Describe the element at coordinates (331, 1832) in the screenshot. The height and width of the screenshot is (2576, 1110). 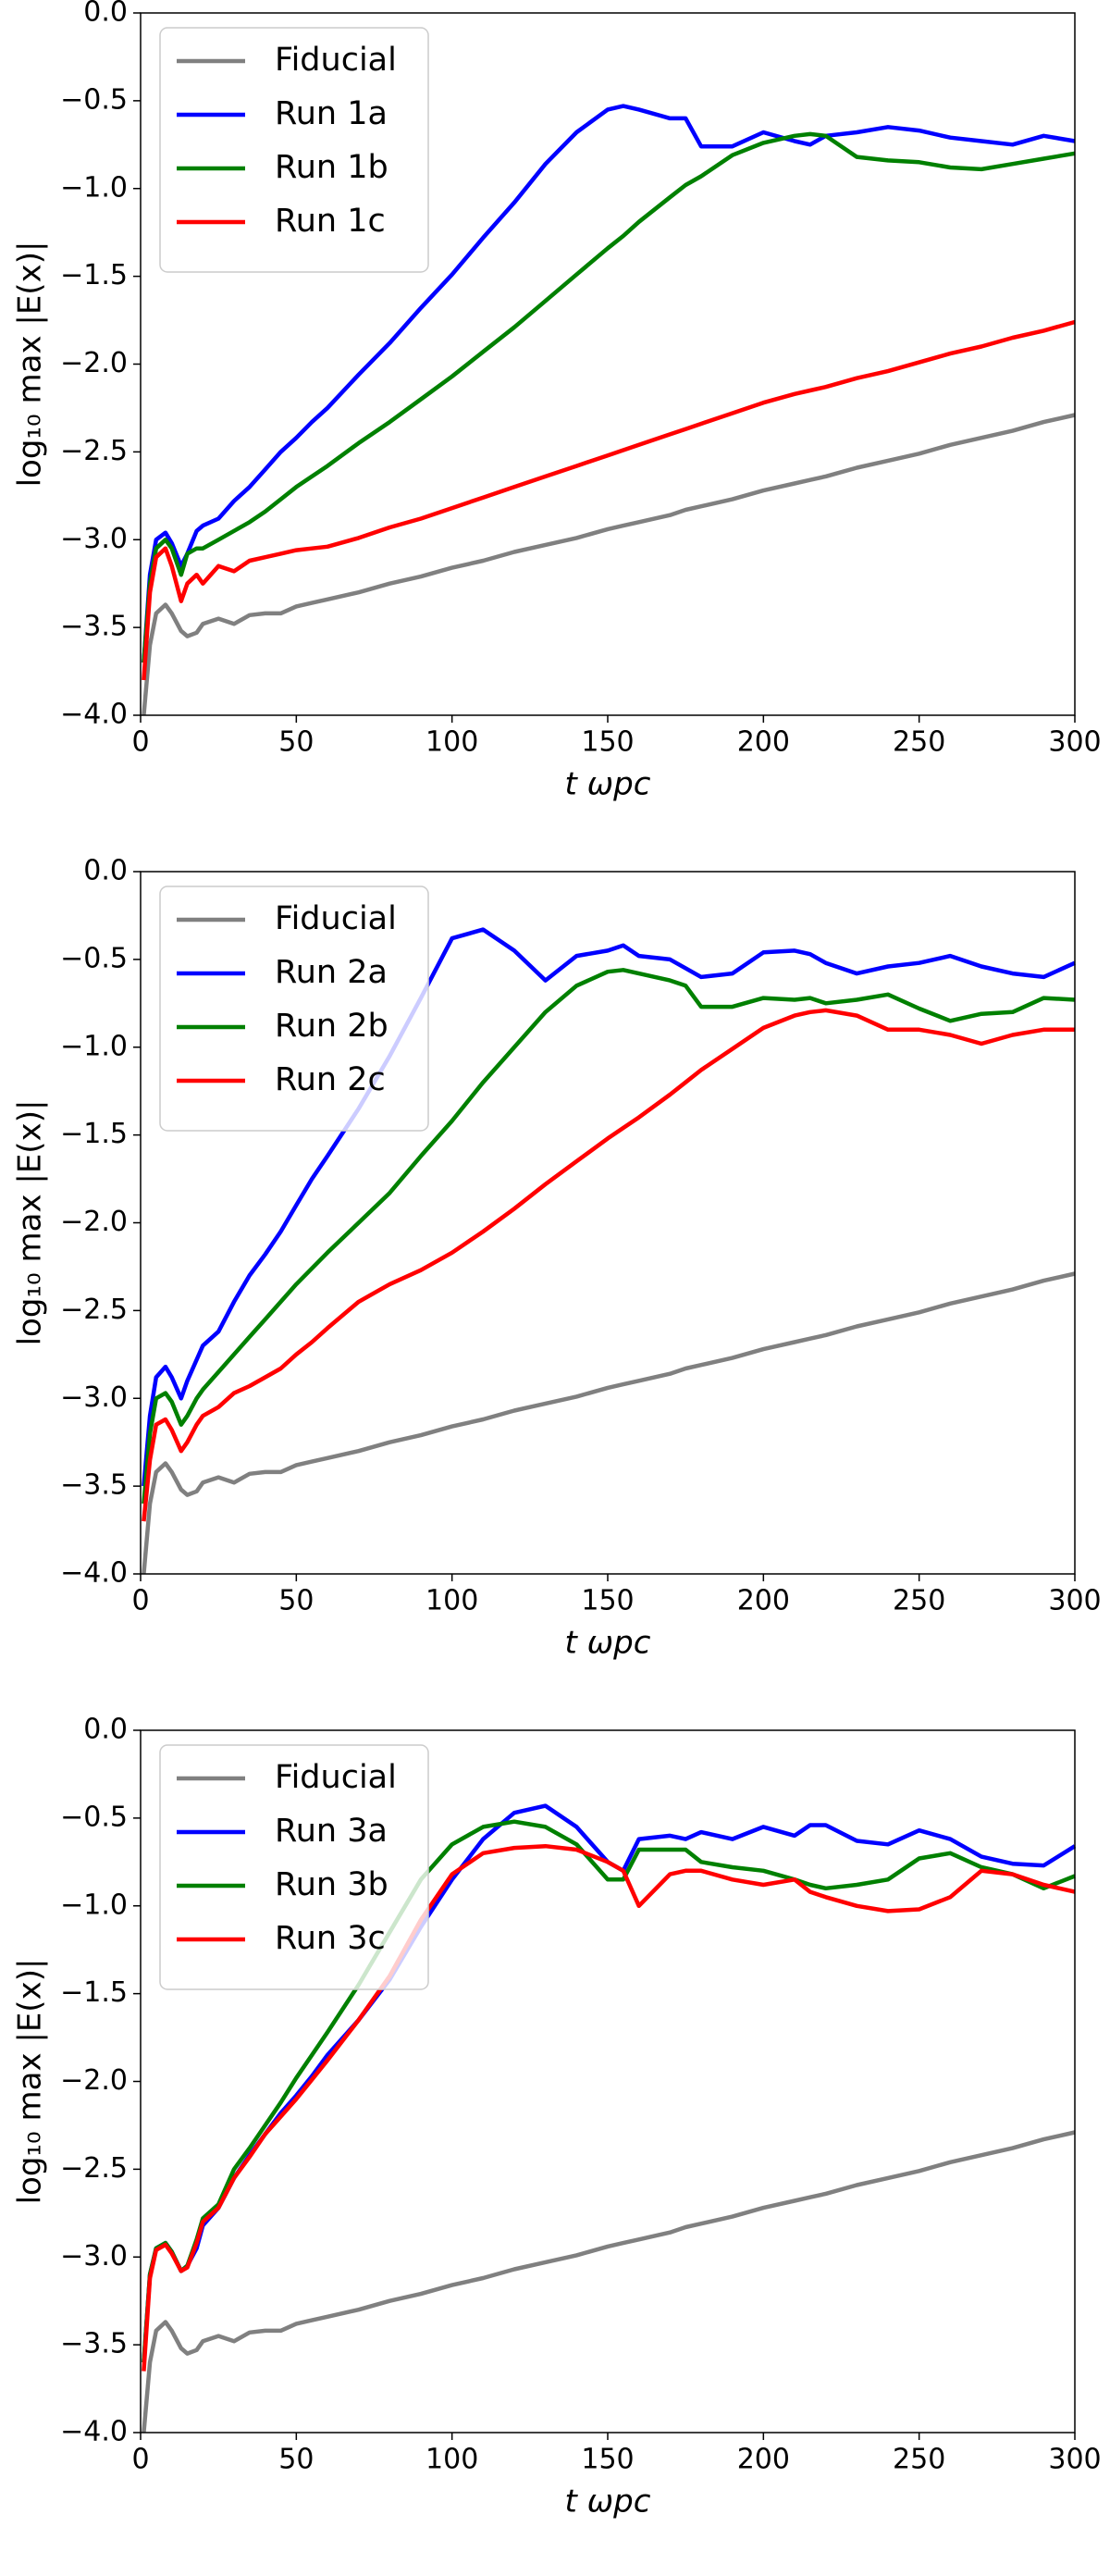
I see `legend-label: Run 3a` at that location.